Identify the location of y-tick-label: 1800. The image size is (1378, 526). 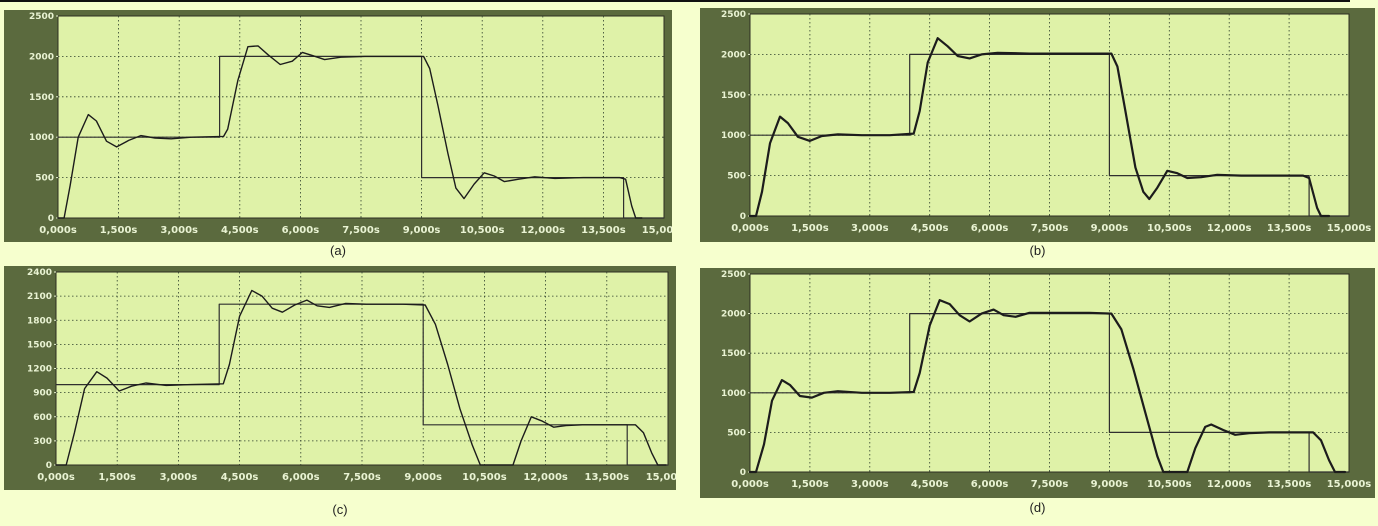
(39, 321).